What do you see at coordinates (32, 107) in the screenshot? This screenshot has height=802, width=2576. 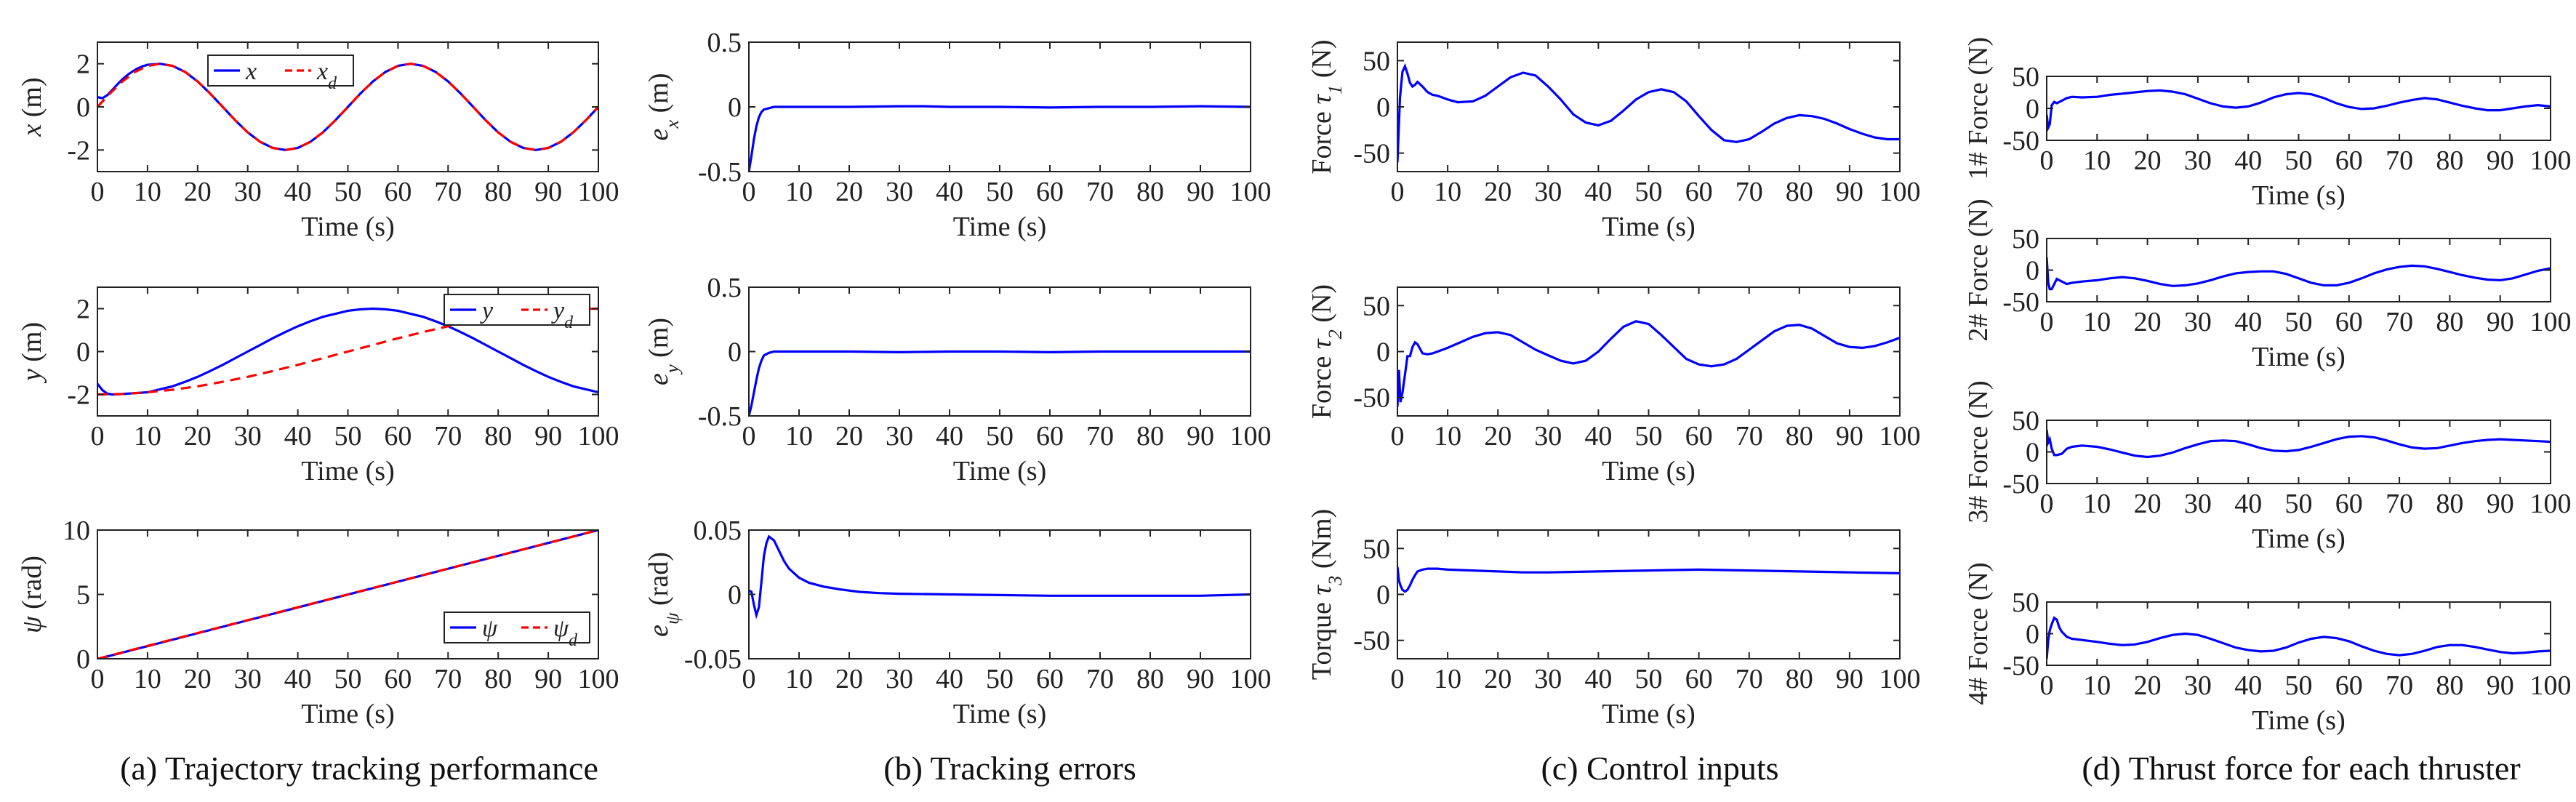 I see `y-axis-label: x (m)` at bounding box center [32, 107].